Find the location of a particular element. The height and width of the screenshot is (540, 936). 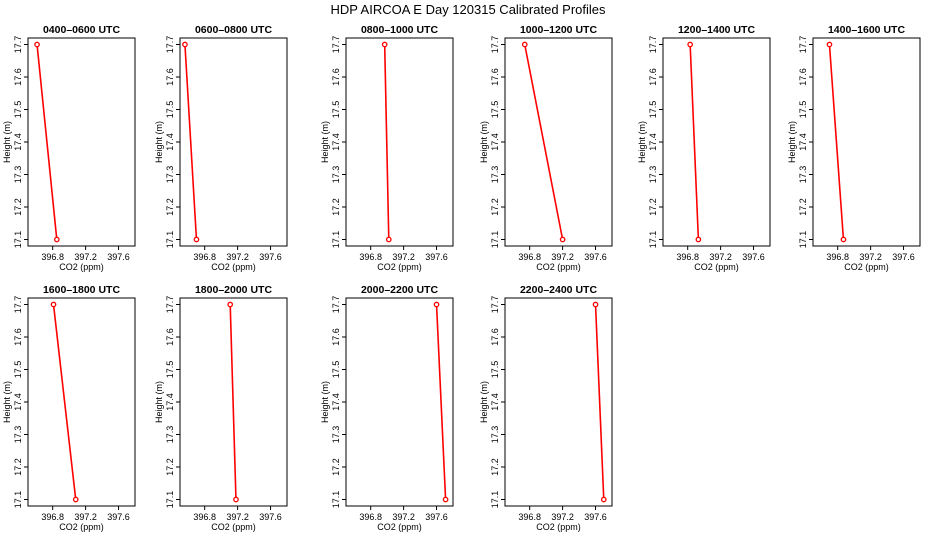

panel-title: 1600–1800 UTC is located at coordinates (81, 290).